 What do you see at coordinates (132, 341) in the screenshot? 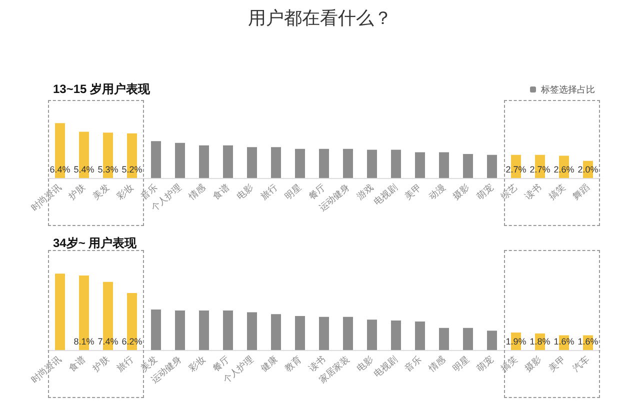
I see `data-label: 6.2%` at bounding box center [132, 341].